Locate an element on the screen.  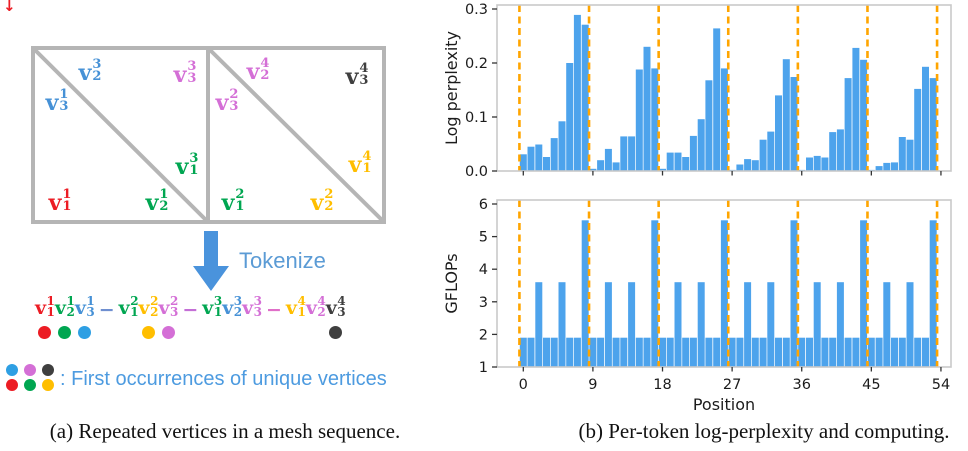
vertex-superscript: 4 is located at coordinates (321, 301).